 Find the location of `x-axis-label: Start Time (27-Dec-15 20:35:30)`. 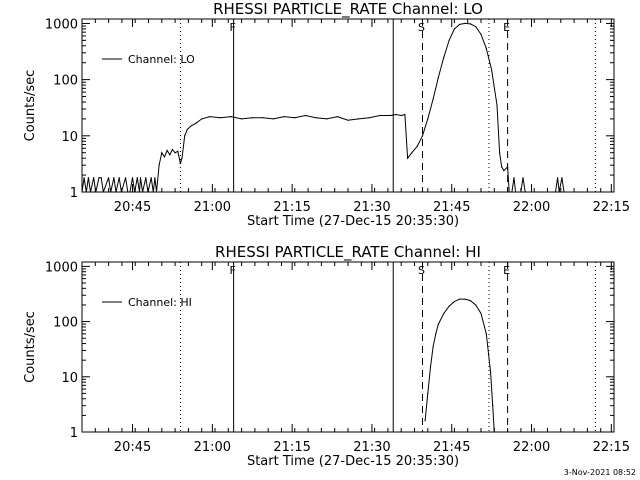

x-axis-label: Start Time (27-Dec-15 20:35:30) is located at coordinates (353, 221).